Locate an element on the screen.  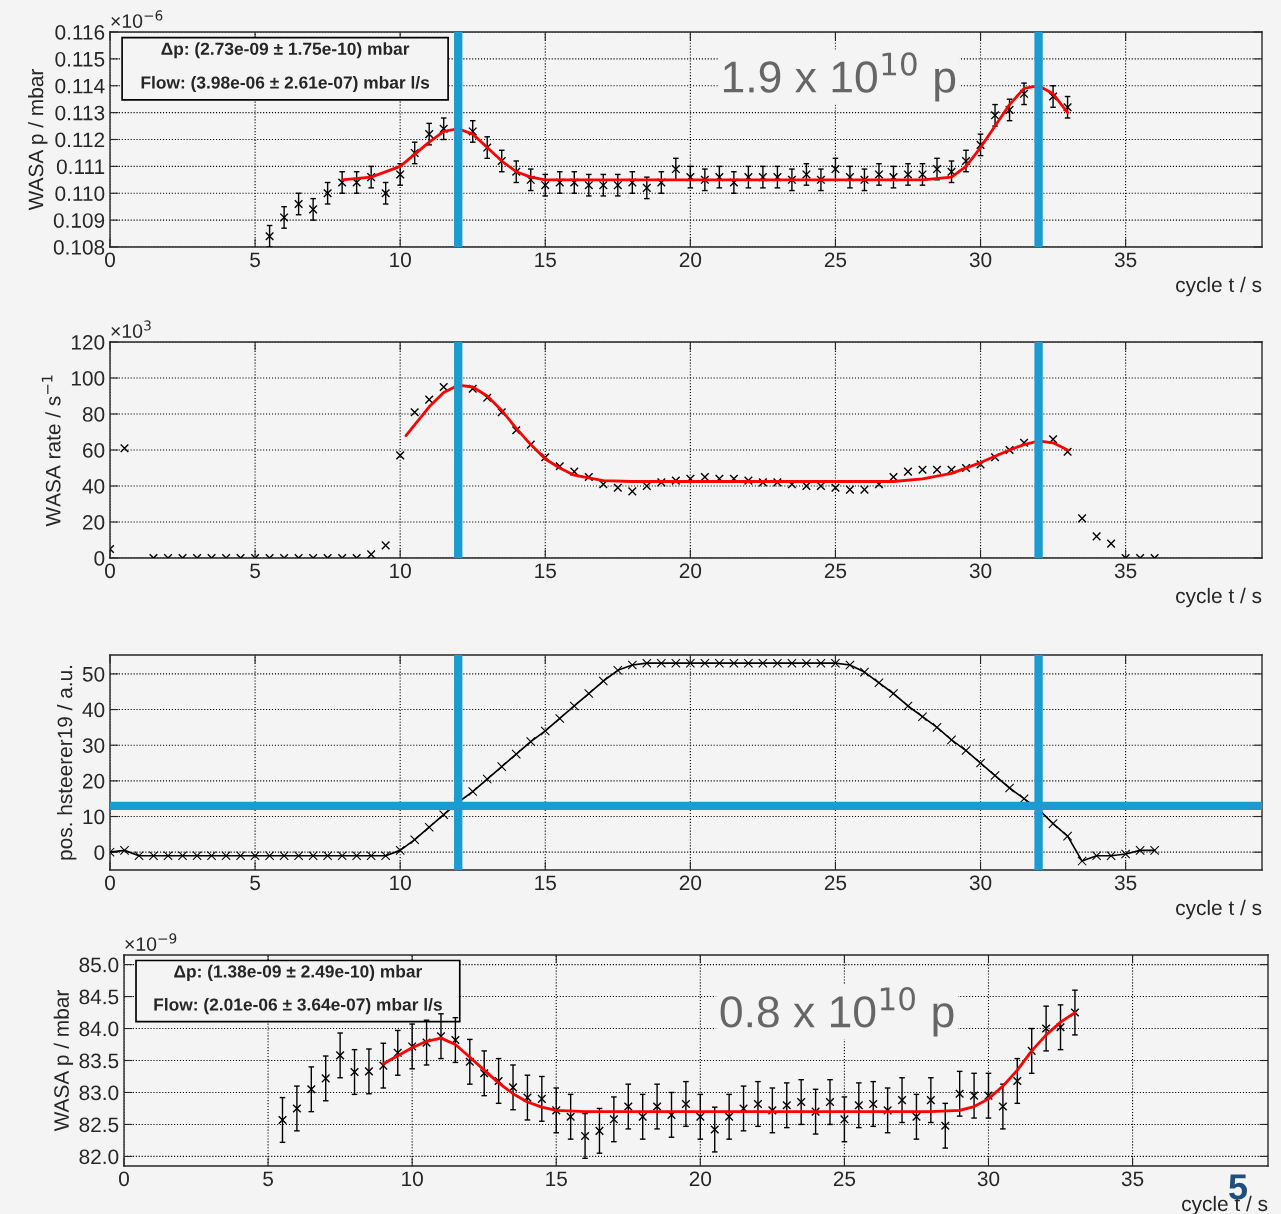
line-series is located at coordinates (736, 433).